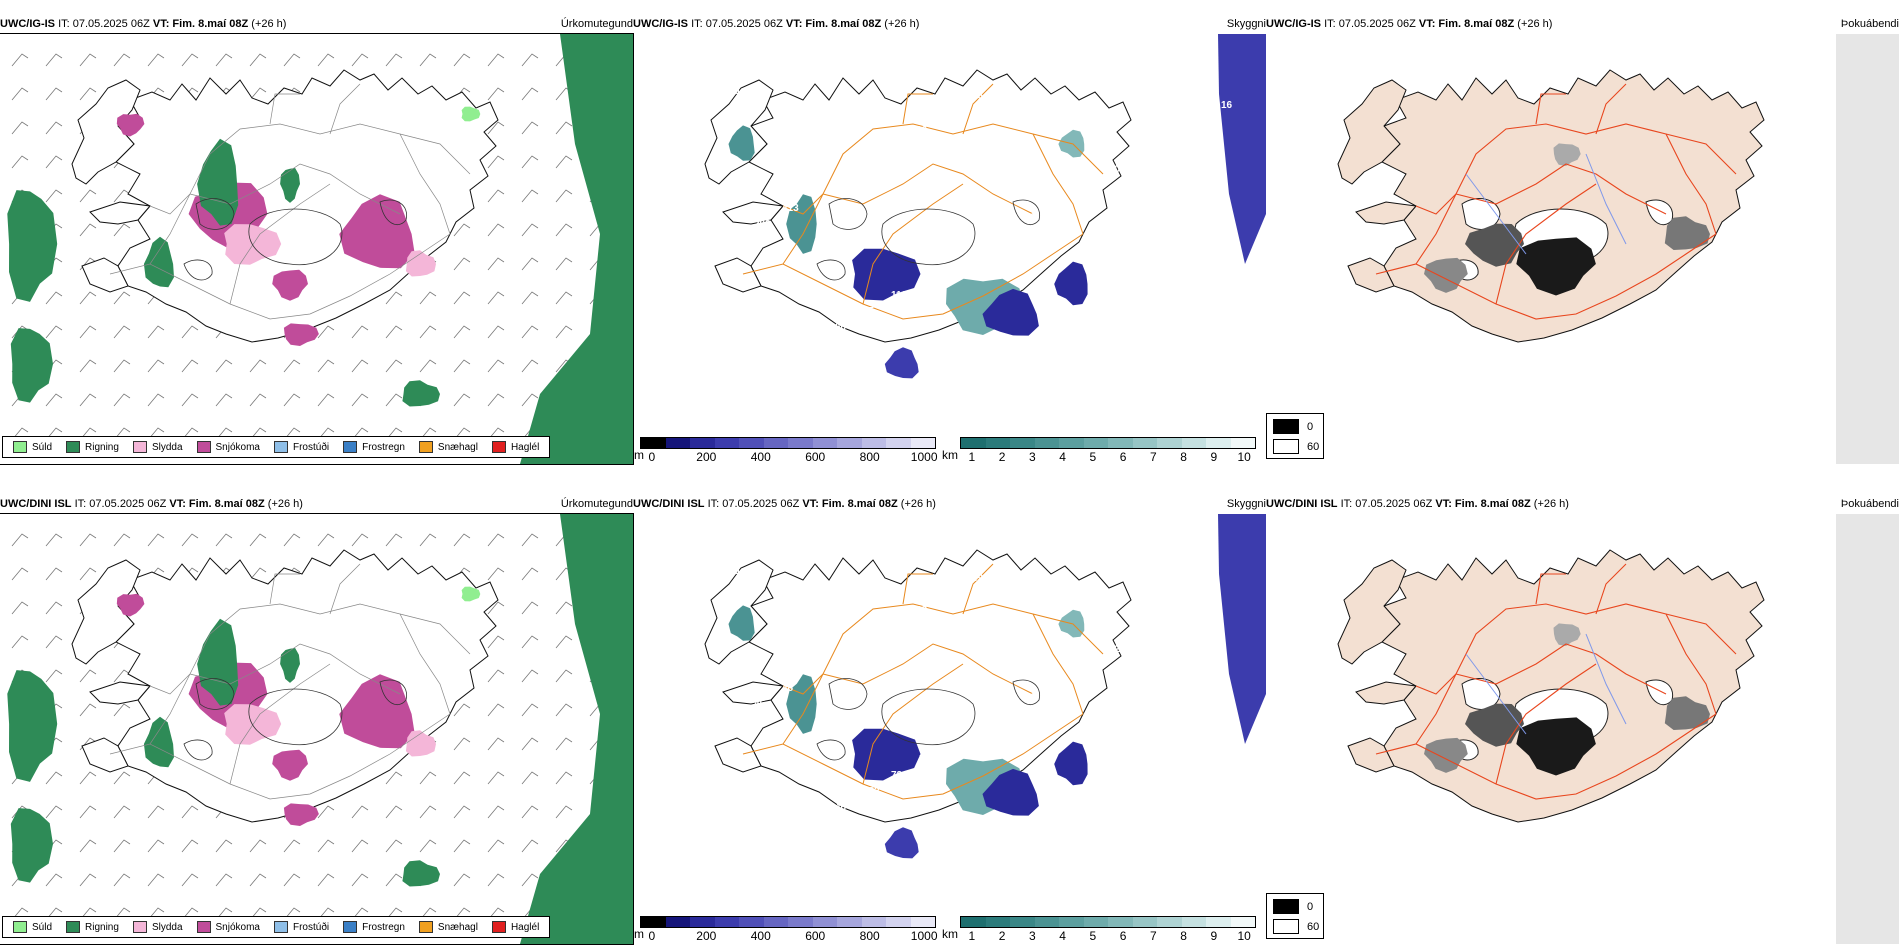  I want to click on model-name: UWC/DINI ISL, so click(36, 504).